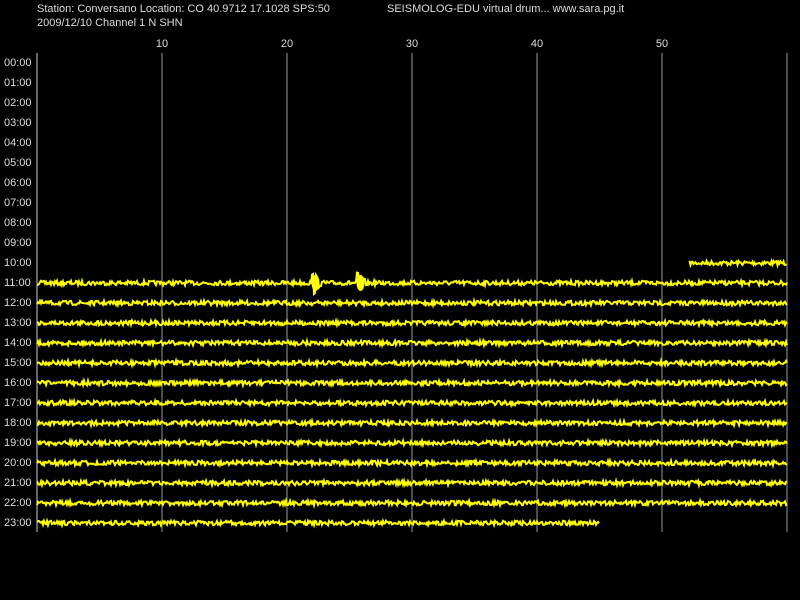  What do you see at coordinates (18, 443) in the screenshot?
I see `hour-label: 19:00` at bounding box center [18, 443].